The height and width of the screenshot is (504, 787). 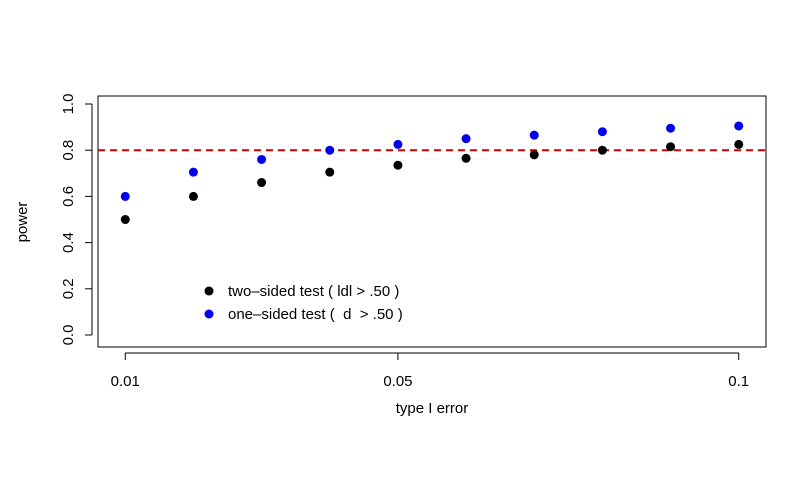 I want to click on y-axis: 0.0 0.2 0.4 0.6 0.8 1.0, so click(x=76, y=220).